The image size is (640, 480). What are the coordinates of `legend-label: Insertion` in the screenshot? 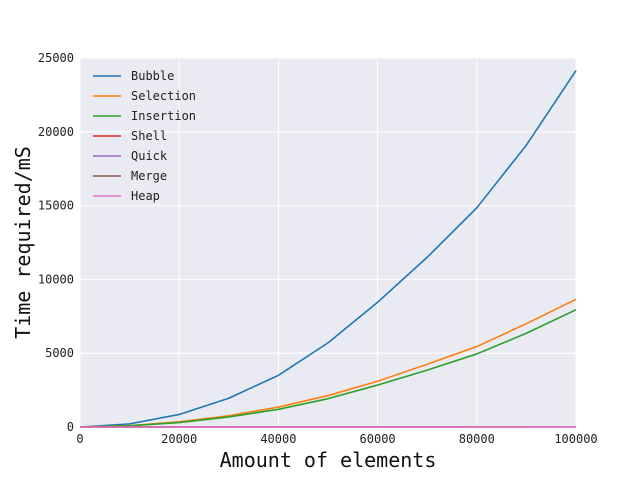 It's located at (163, 116).